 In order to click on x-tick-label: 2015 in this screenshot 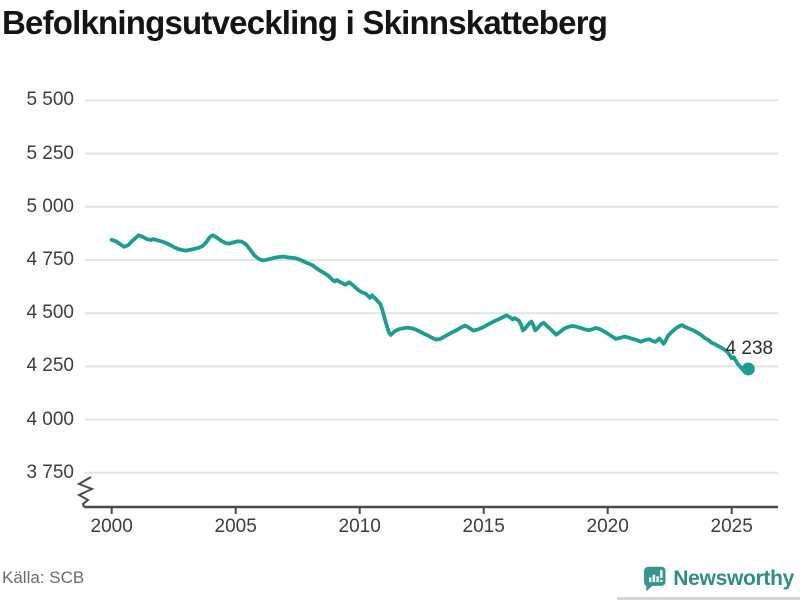, I will do `click(483, 526)`.